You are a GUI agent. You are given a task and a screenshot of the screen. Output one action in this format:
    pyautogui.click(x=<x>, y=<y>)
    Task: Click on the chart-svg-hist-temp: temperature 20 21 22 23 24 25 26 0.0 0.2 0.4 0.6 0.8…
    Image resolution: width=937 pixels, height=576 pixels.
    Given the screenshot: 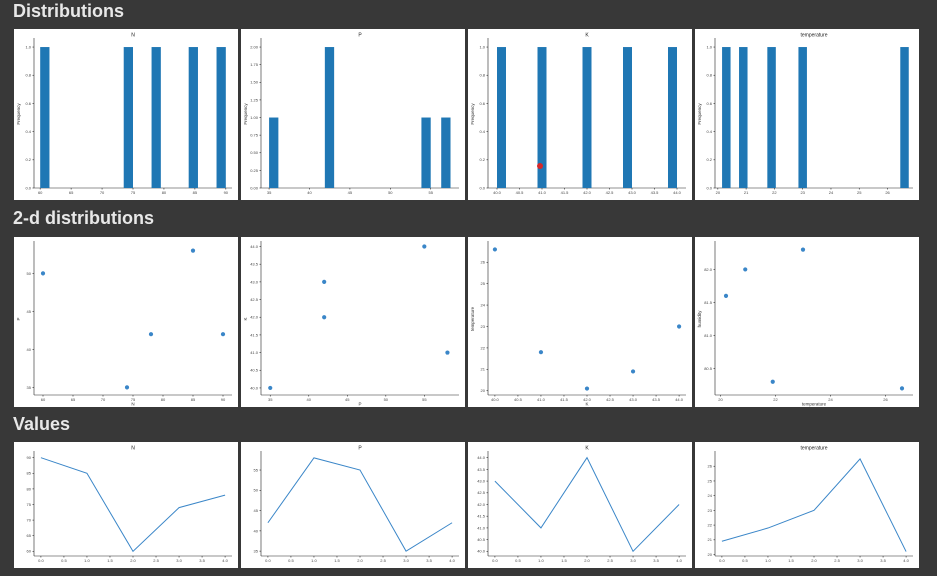 What is the action you would take?
    pyautogui.click(x=805, y=114)
    